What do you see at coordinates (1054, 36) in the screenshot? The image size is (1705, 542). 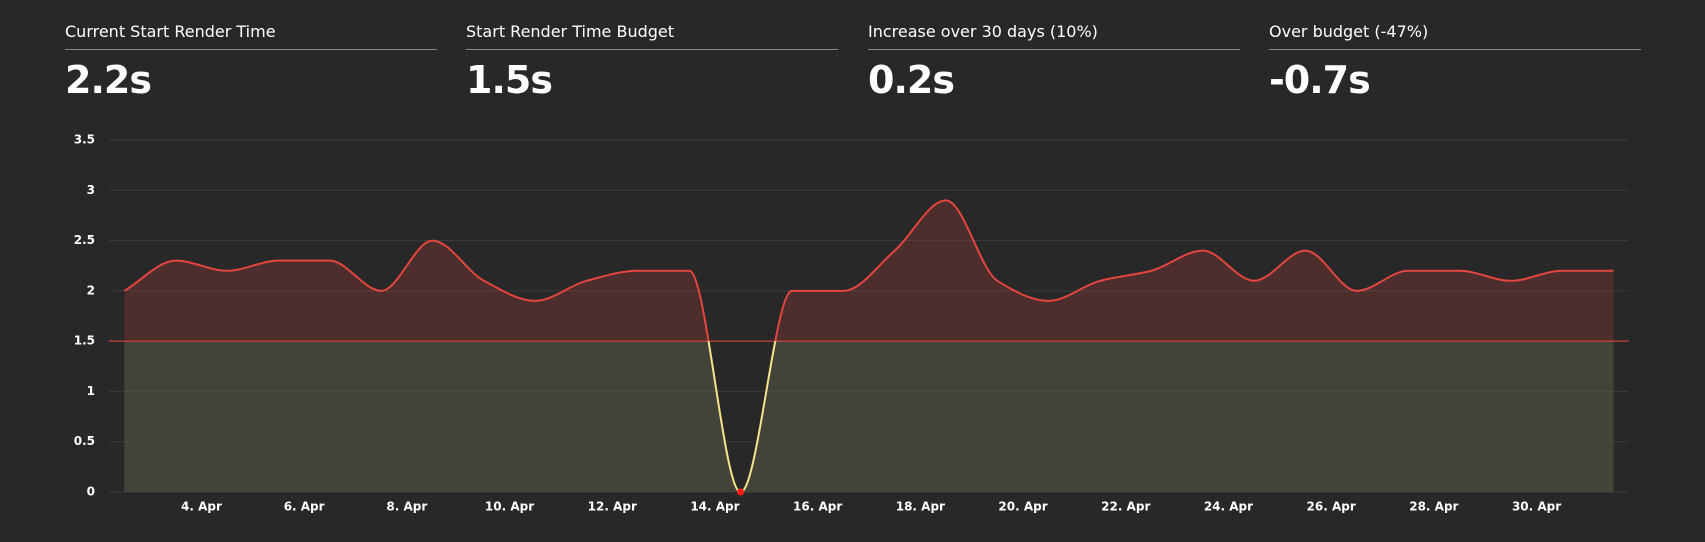 I see `stat-label: Increase over 30 days (10%)` at bounding box center [1054, 36].